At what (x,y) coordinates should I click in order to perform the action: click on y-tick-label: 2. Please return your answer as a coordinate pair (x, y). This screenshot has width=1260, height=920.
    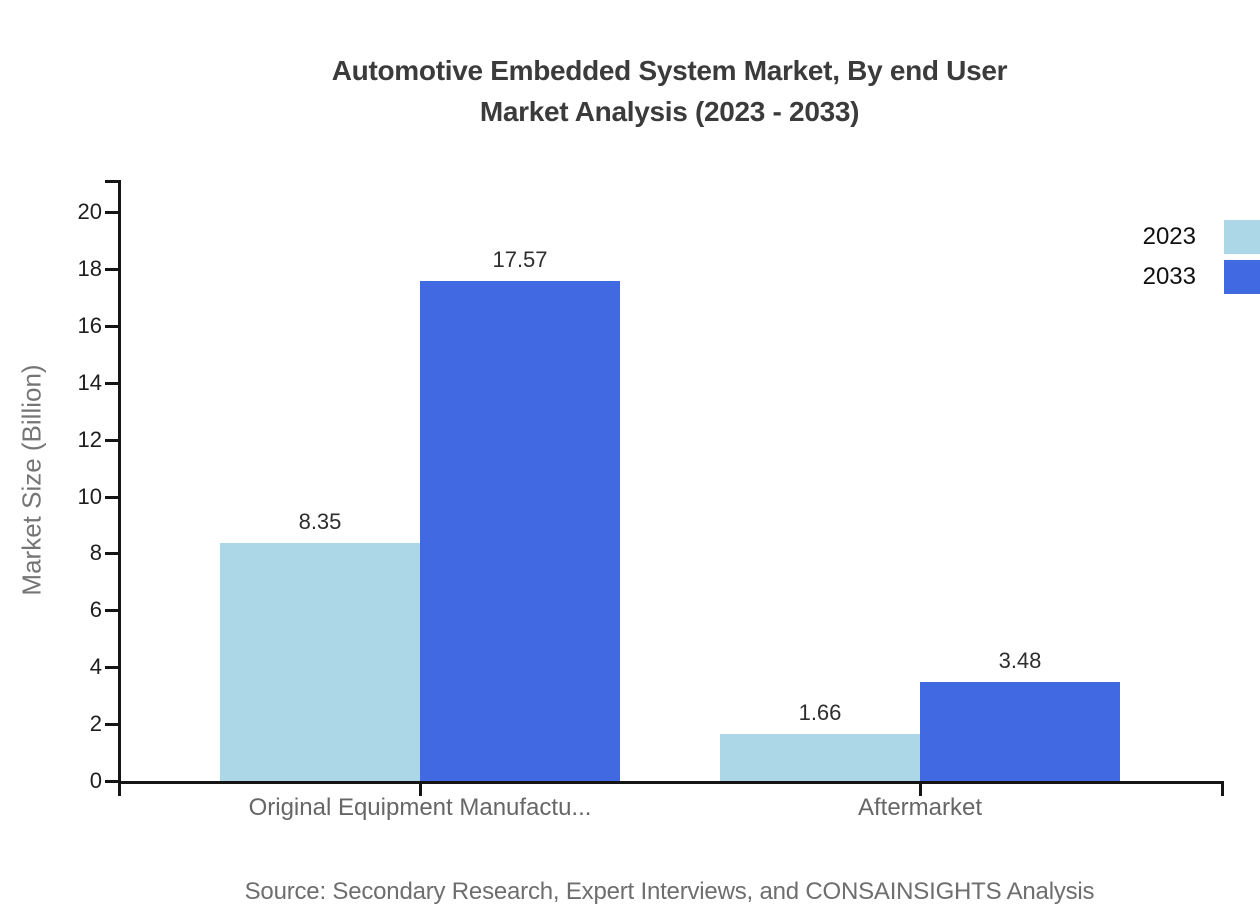
    Looking at the image, I should click on (95, 724).